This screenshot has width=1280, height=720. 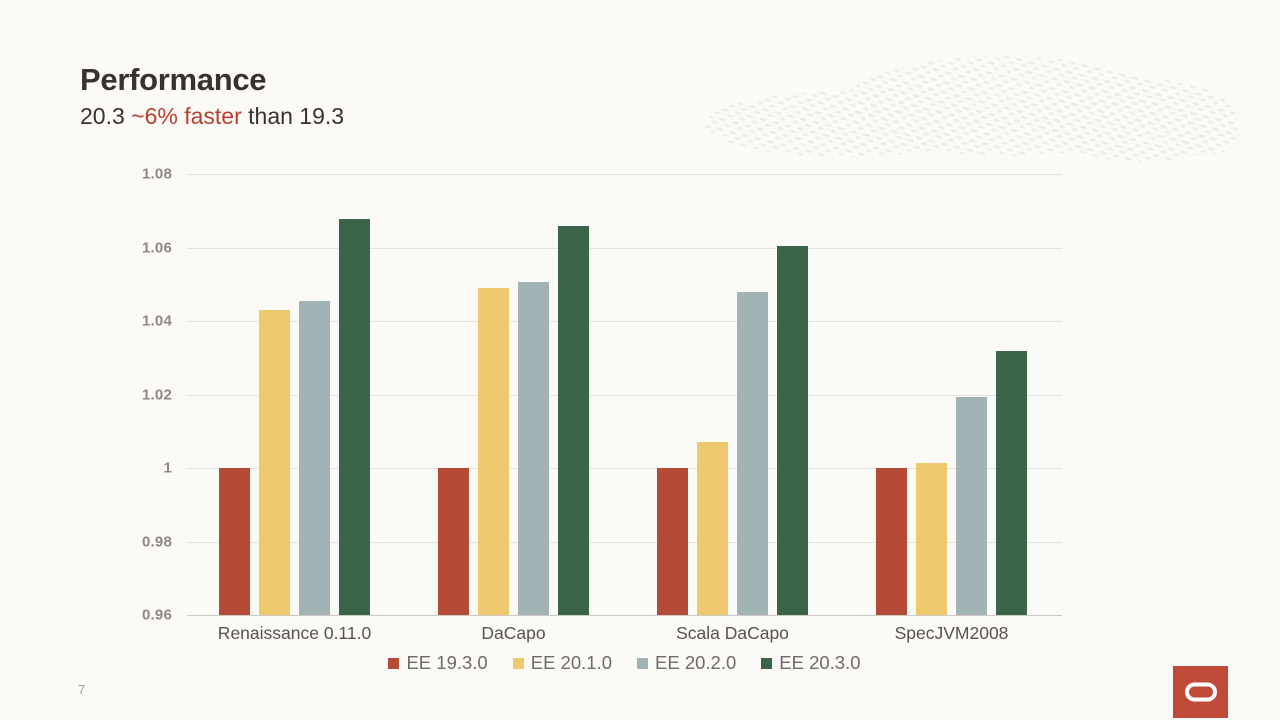 I want to click on subtitle-highlight: ~6% faster, so click(x=186, y=116).